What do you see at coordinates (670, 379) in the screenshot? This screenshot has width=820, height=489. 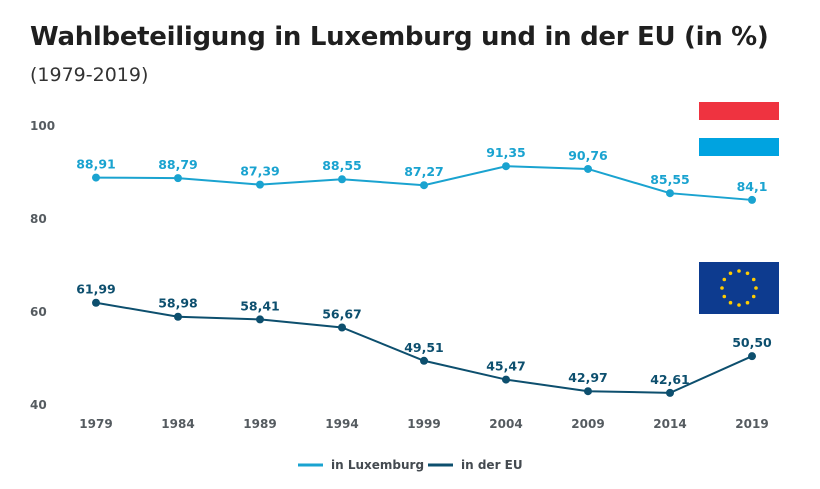 I see `data-label: 42,61` at bounding box center [670, 379].